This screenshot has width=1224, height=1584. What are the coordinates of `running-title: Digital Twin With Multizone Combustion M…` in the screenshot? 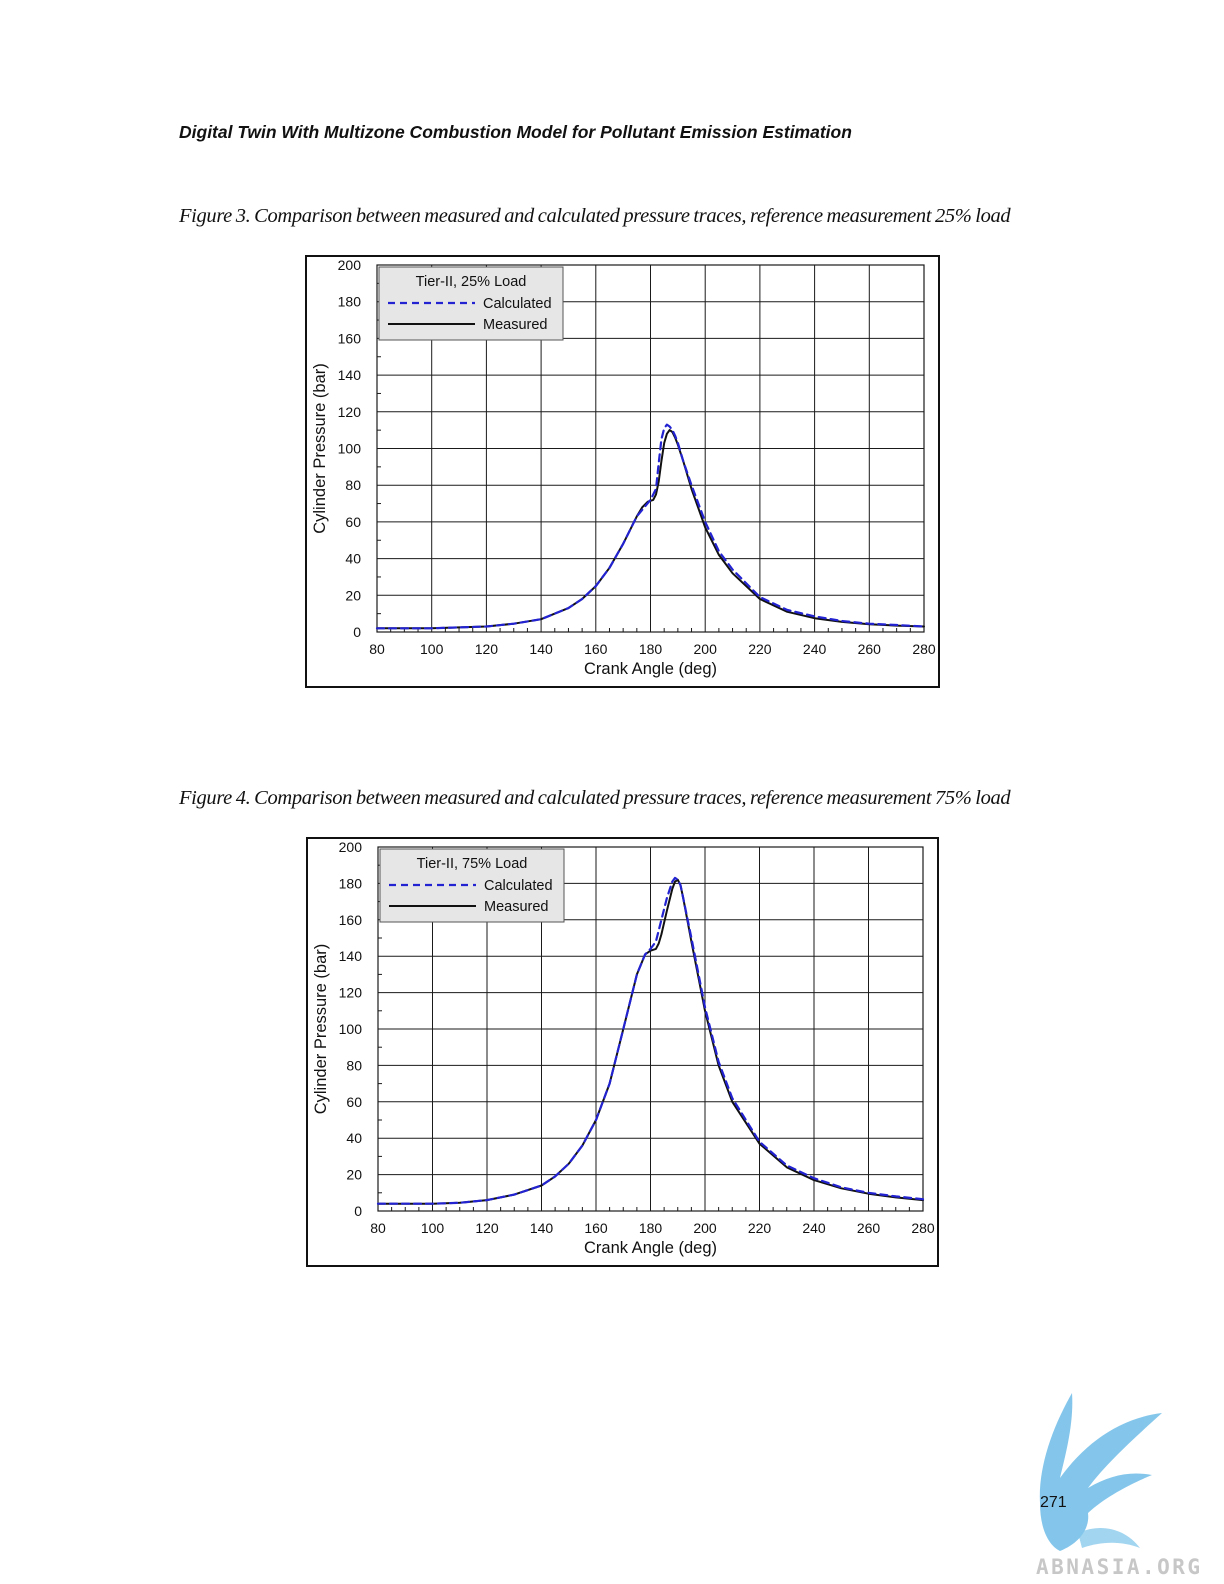 It's located at (515, 132).